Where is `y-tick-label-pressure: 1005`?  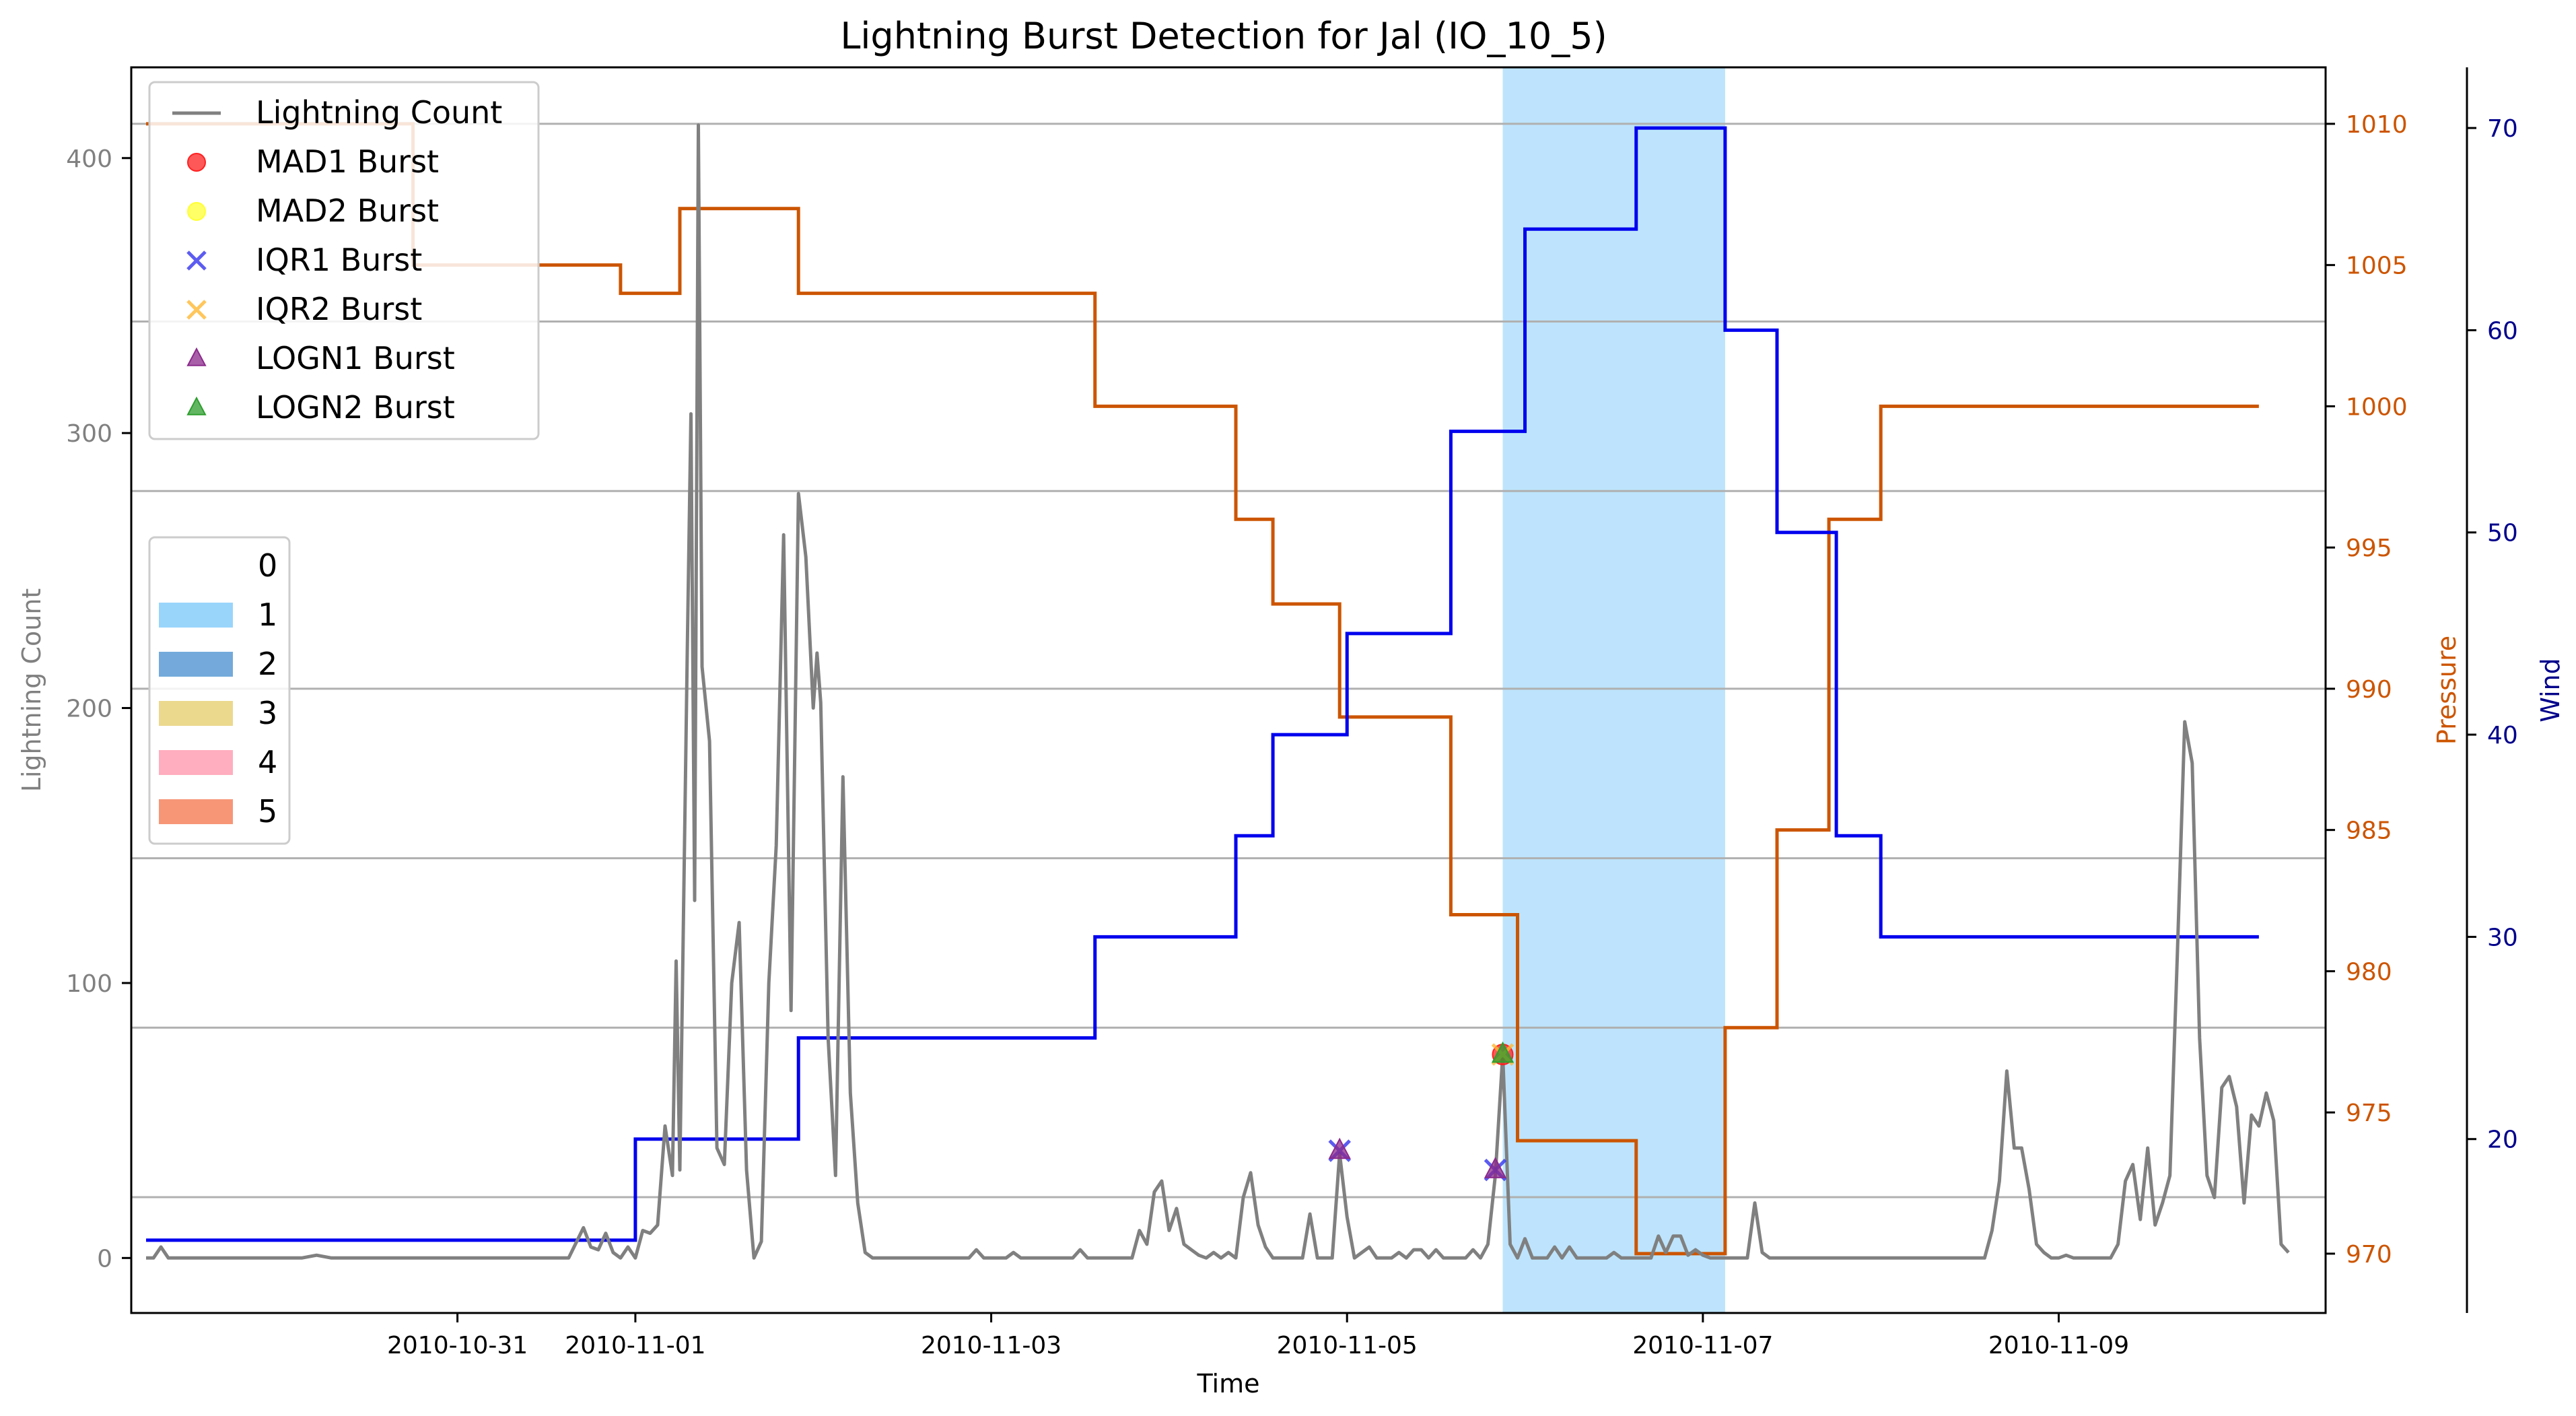
y-tick-label-pressure: 1005 is located at coordinates (2377, 266).